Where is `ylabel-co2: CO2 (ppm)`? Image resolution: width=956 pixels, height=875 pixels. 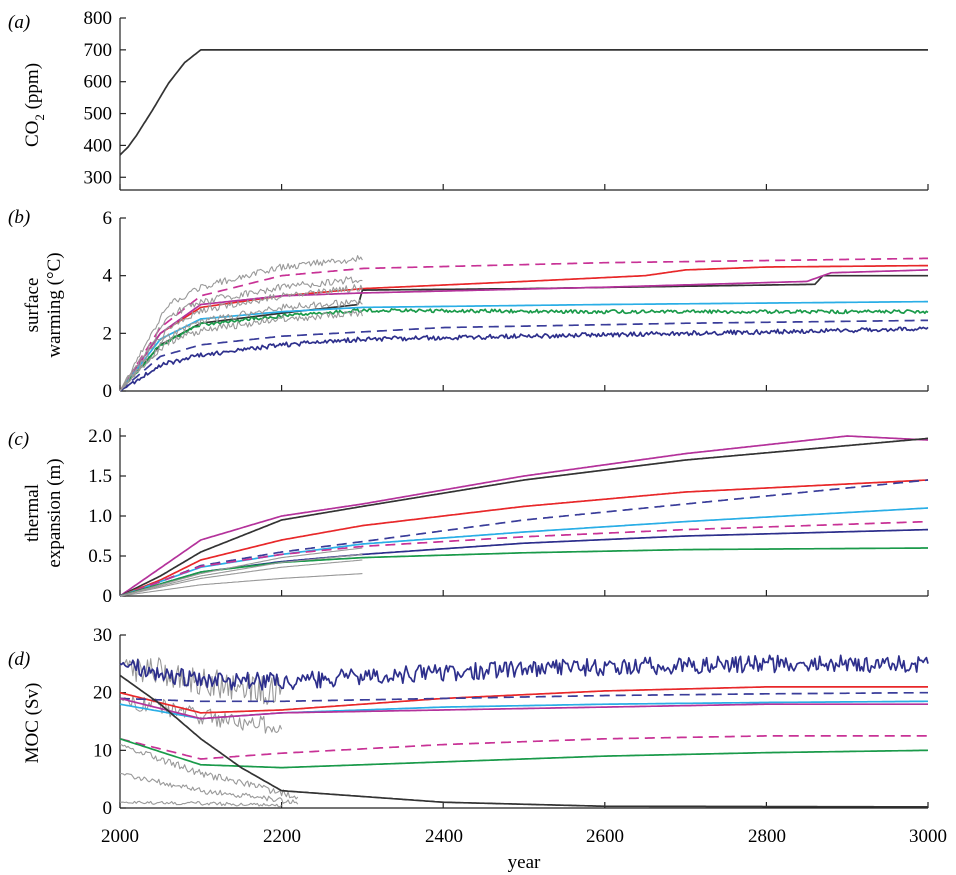 ylabel-co2: CO2 (ppm) is located at coordinates (34, 105).